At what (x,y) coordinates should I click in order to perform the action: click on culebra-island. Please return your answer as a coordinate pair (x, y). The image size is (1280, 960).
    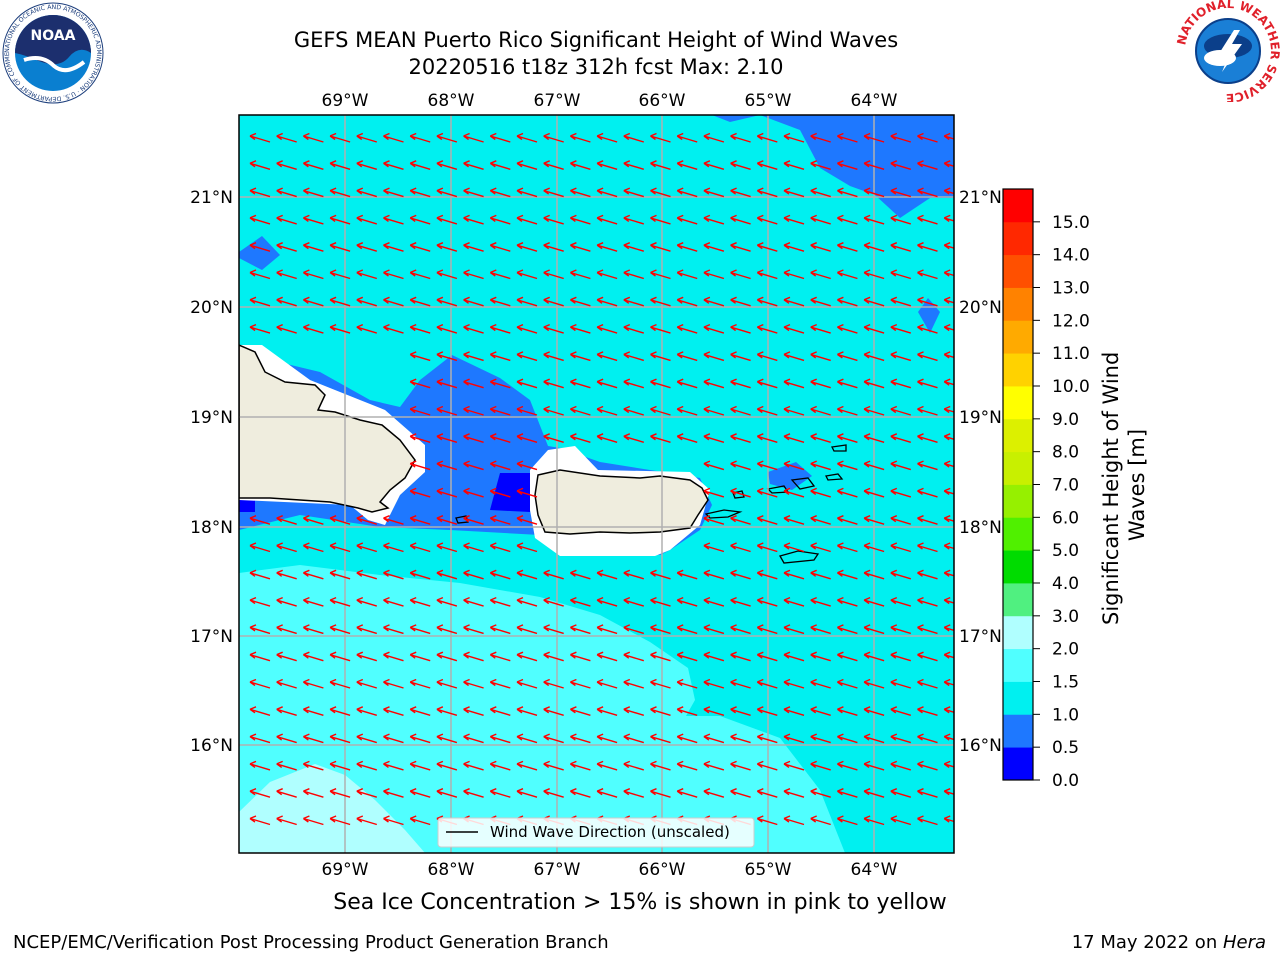
    Looking at the image, I should click on (738, 494).